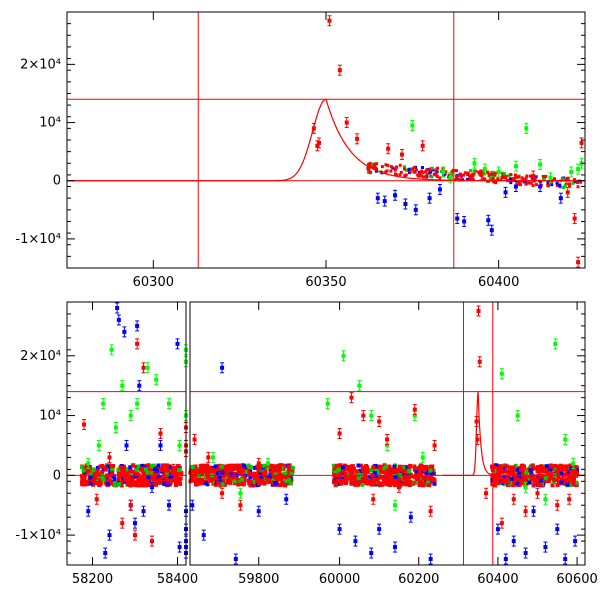  I want to click on x-tick-label: 60400, so click(497, 579).